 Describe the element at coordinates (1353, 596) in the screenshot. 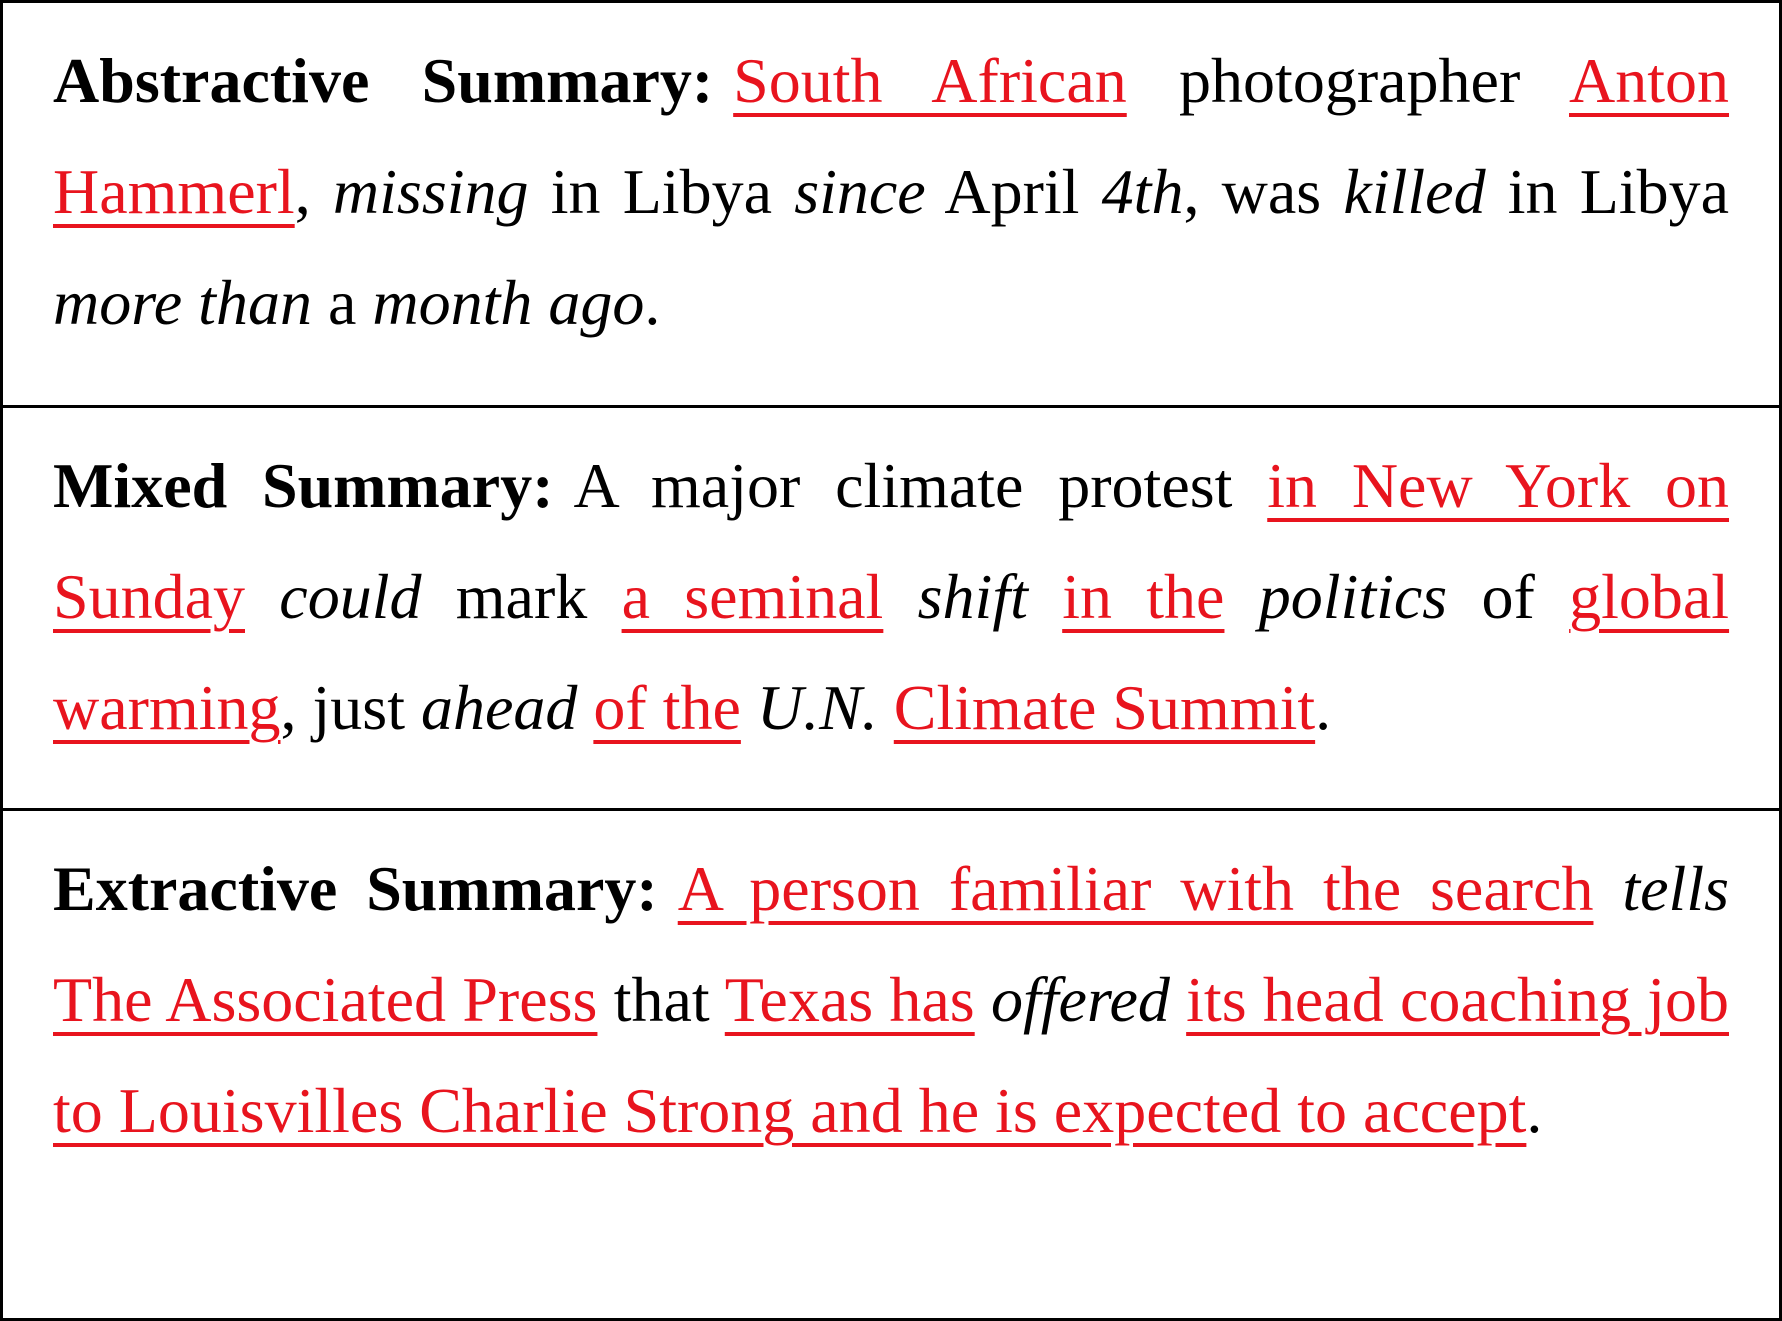

I see `italic-span: politics` at that location.